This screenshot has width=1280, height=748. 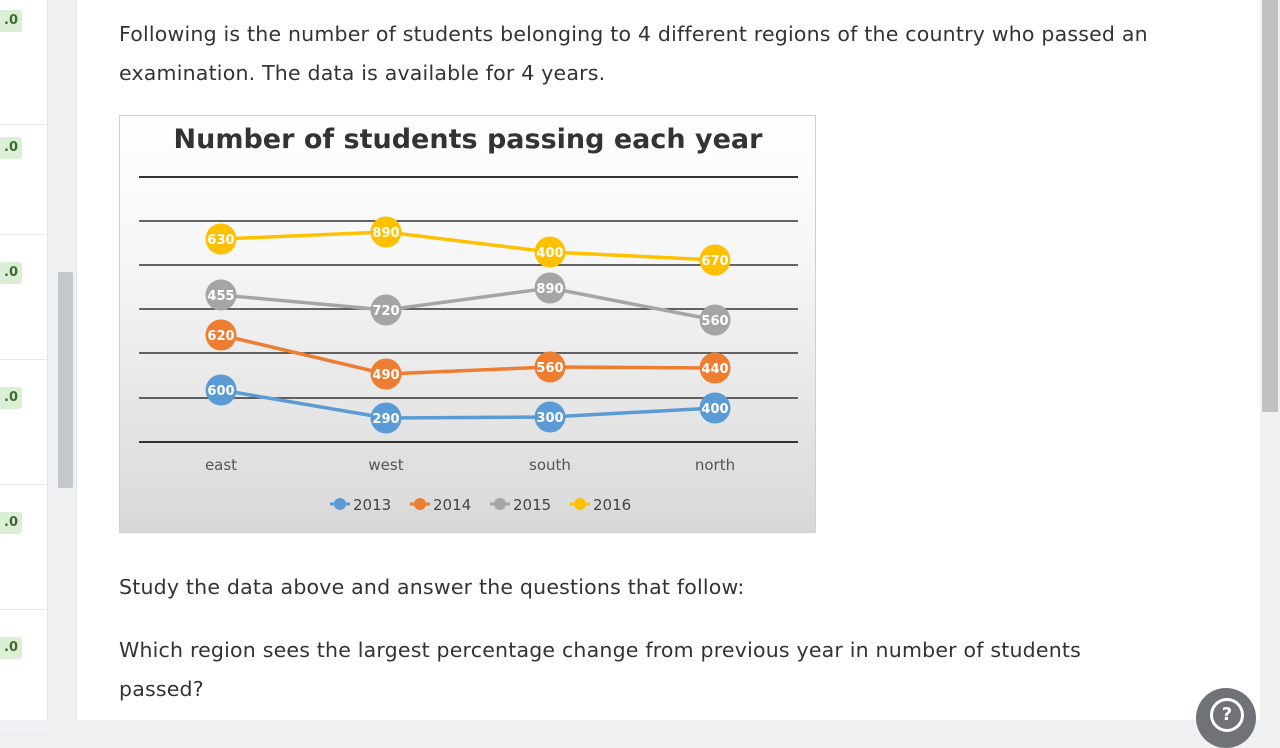 What do you see at coordinates (452, 505) in the screenshot?
I see `legend-label: 2014` at bounding box center [452, 505].